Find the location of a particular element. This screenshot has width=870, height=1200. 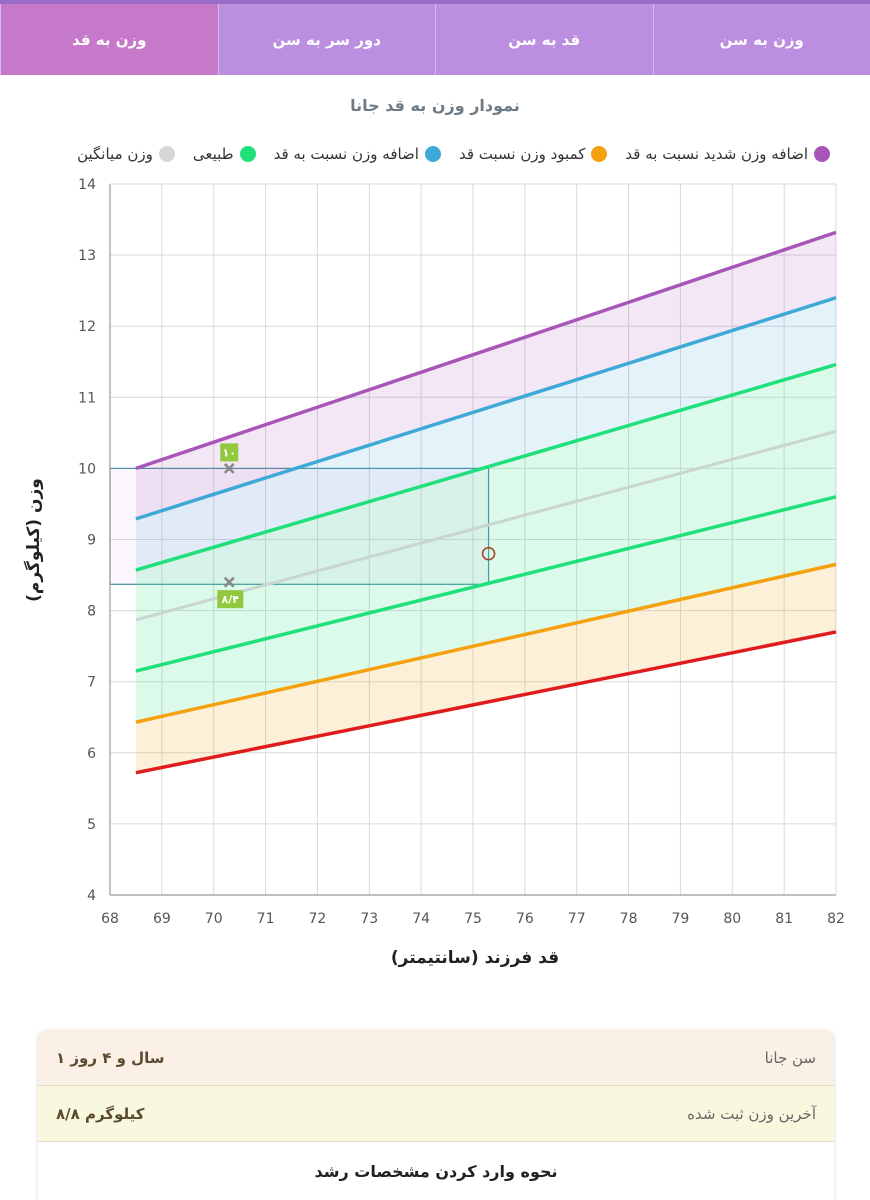

age-value: ۱ سال و ۴ روز is located at coordinates (110, 1057).